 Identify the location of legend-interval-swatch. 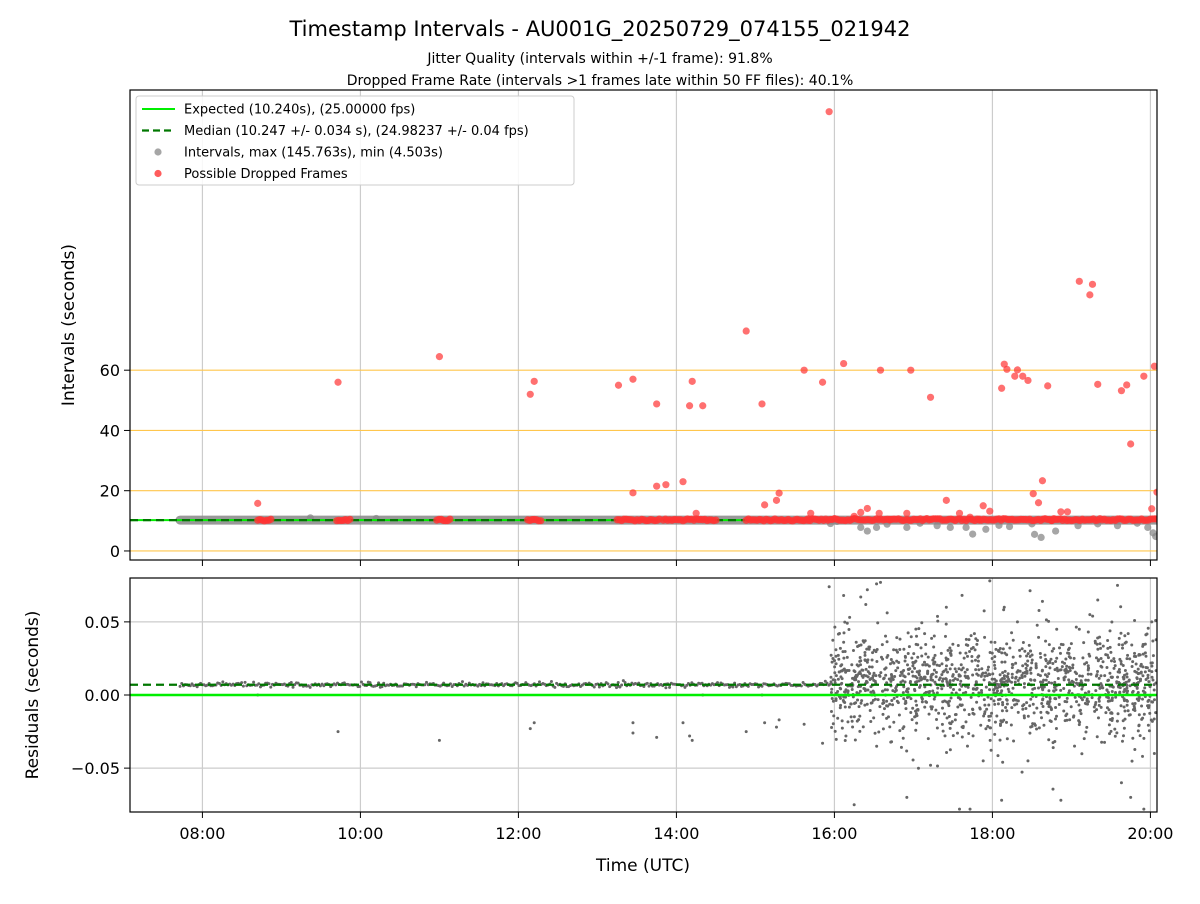
(158, 152).